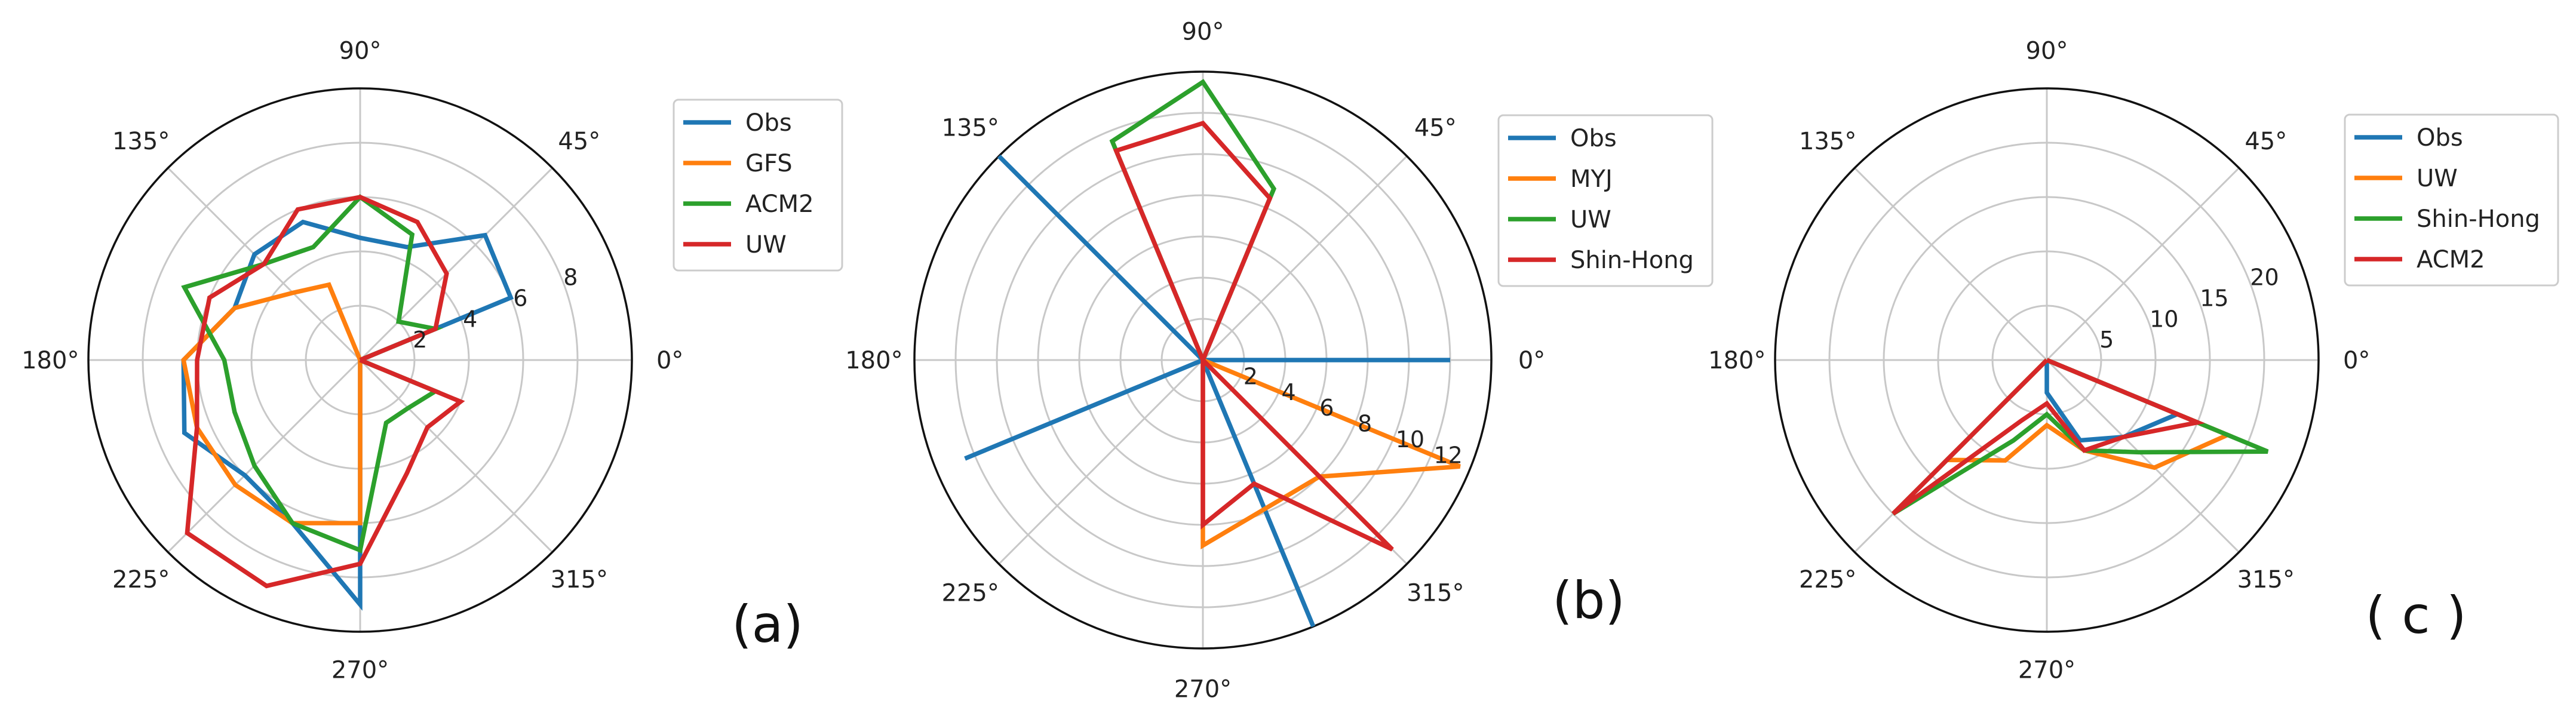 The height and width of the screenshot is (701, 2576). I want to click on series-line-shin-hong, so click(1254, 336).